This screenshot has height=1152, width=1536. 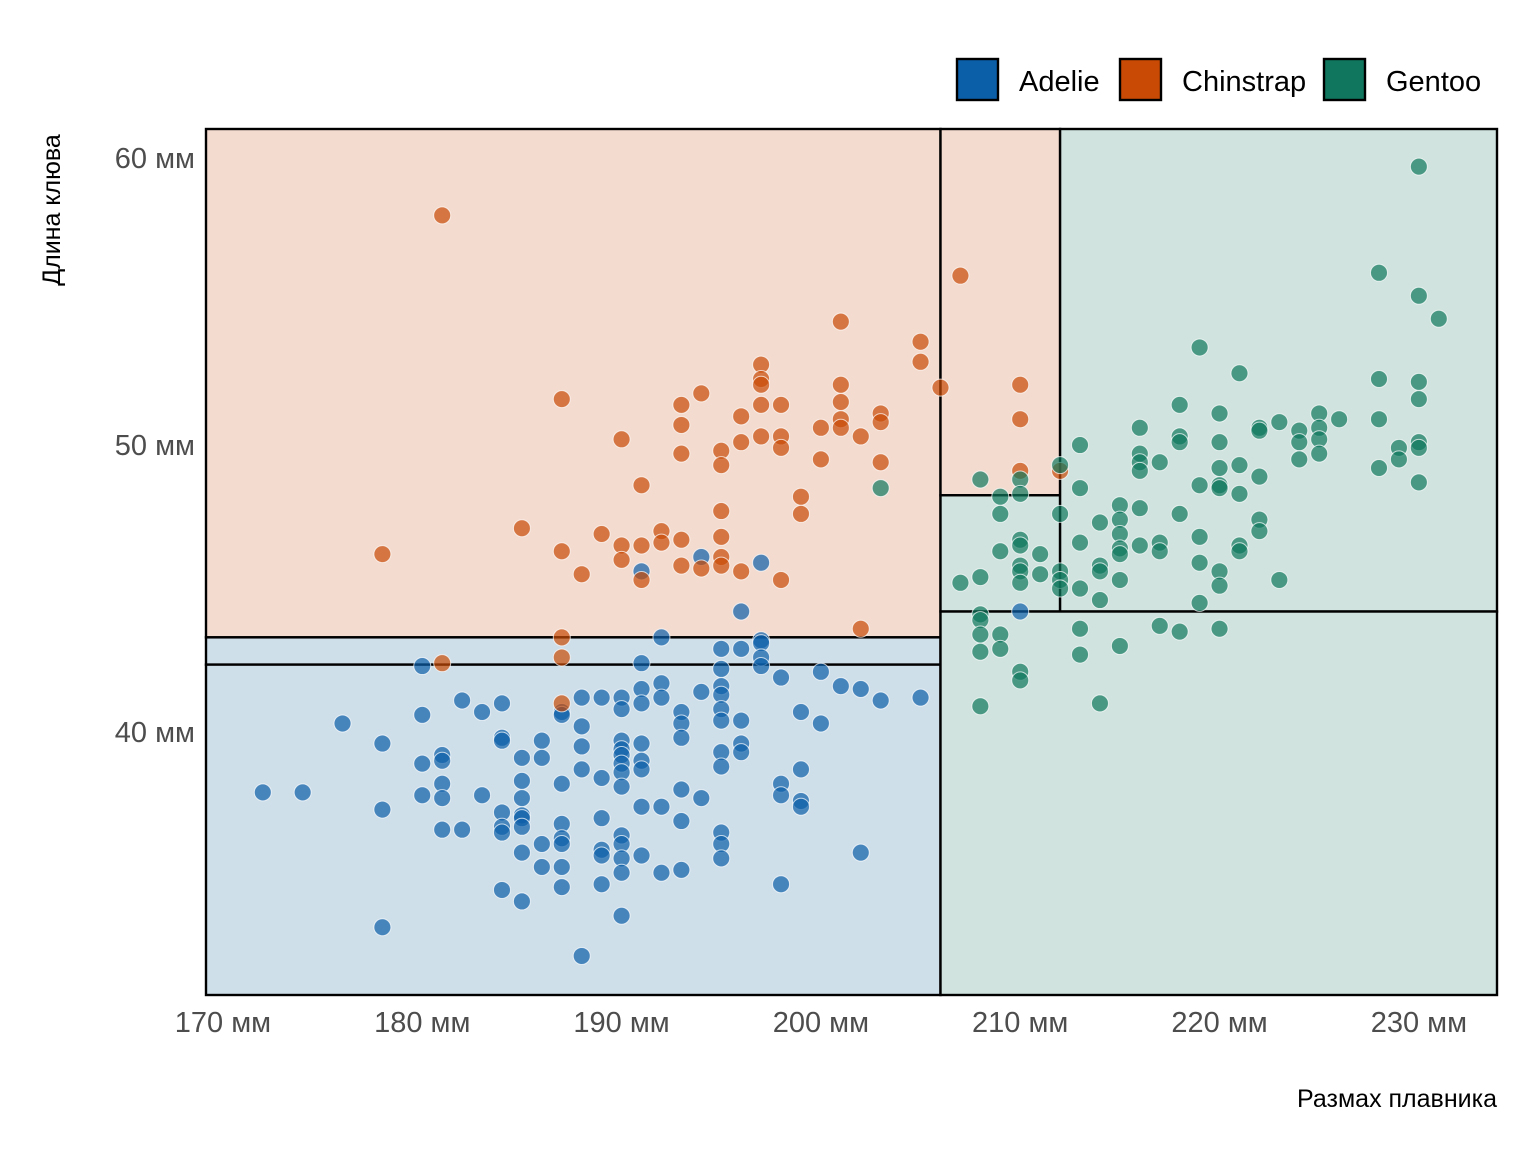 I want to click on x-tick-label: 190 мм, so click(x=621, y=1023).